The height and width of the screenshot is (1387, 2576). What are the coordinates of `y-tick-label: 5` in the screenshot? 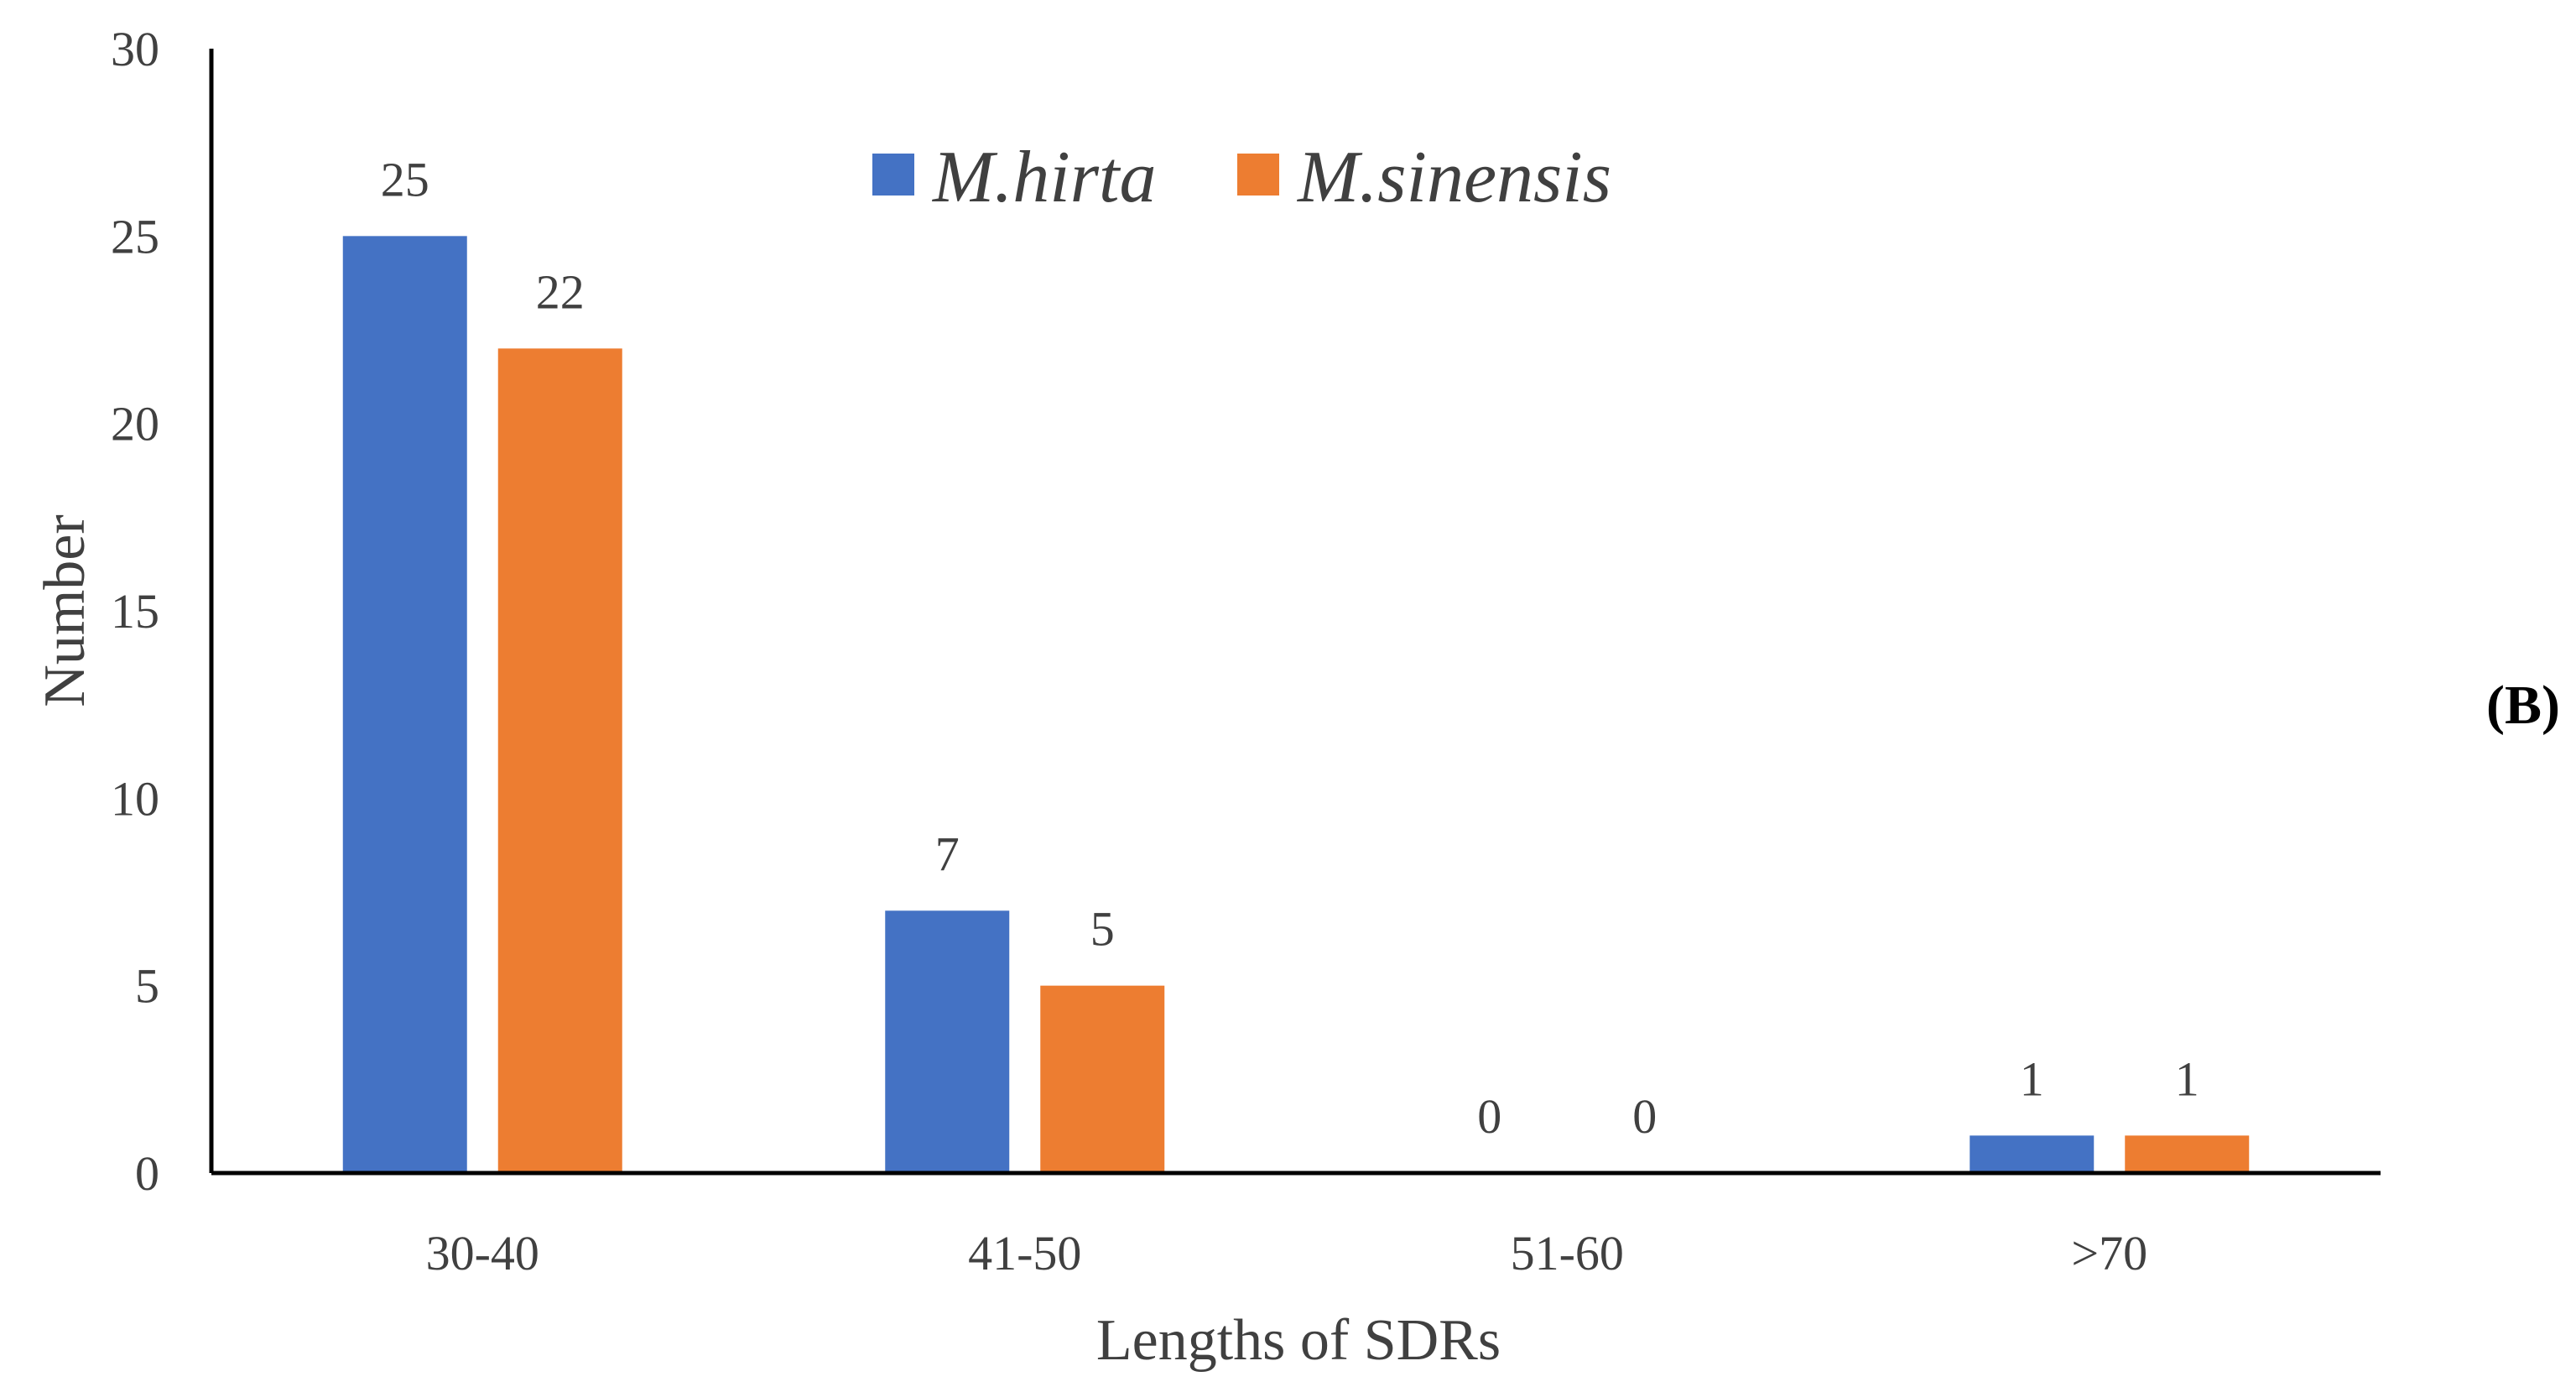 It's located at (147, 987).